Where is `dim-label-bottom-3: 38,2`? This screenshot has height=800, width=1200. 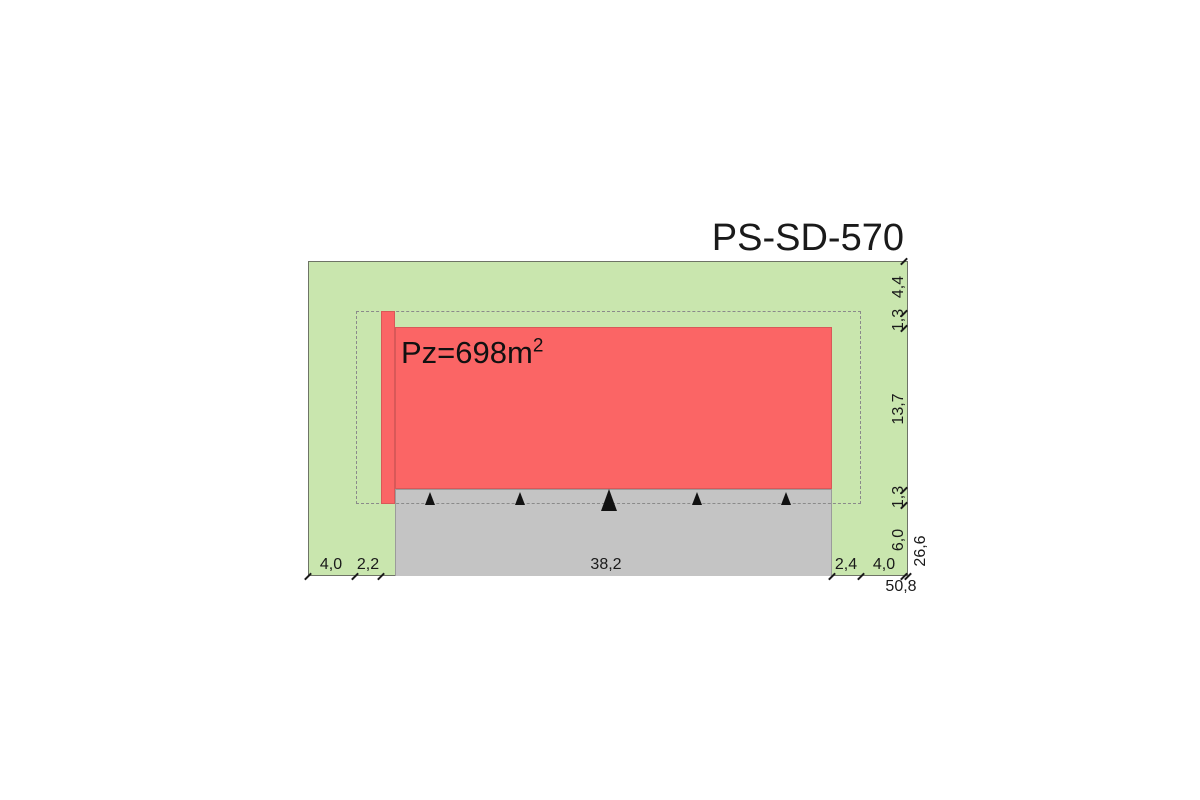 dim-label-bottom-3: 38,2 is located at coordinates (606, 564).